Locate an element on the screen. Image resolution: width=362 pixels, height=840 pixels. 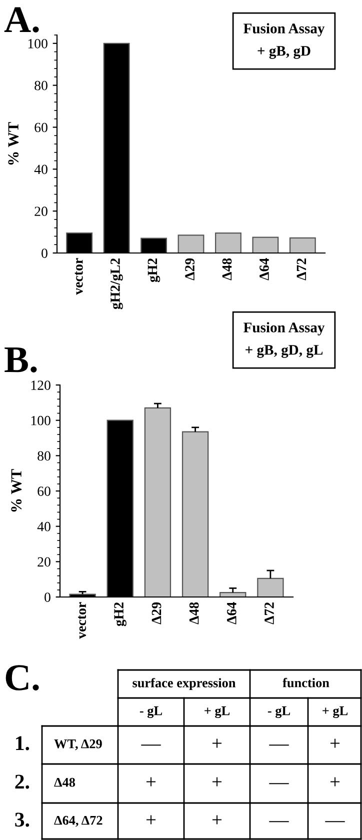
annotation: Fusion Assay + gB, gD is located at coordinates (284, 41).